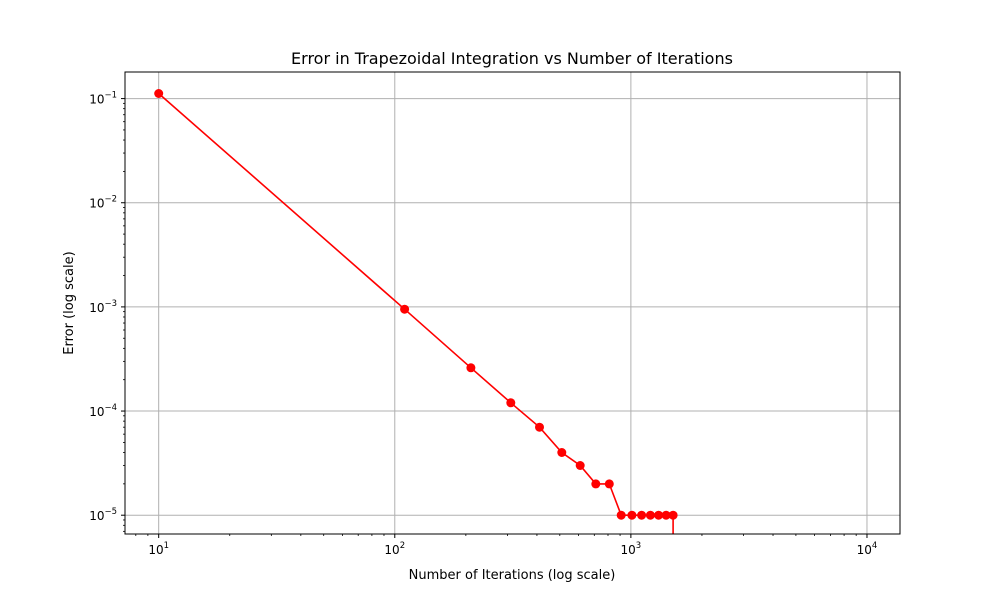 This screenshot has height=600, width=1000. What do you see at coordinates (631, 549) in the screenshot?
I see `x-tick-label: 10³` at bounding box center [631, 549].